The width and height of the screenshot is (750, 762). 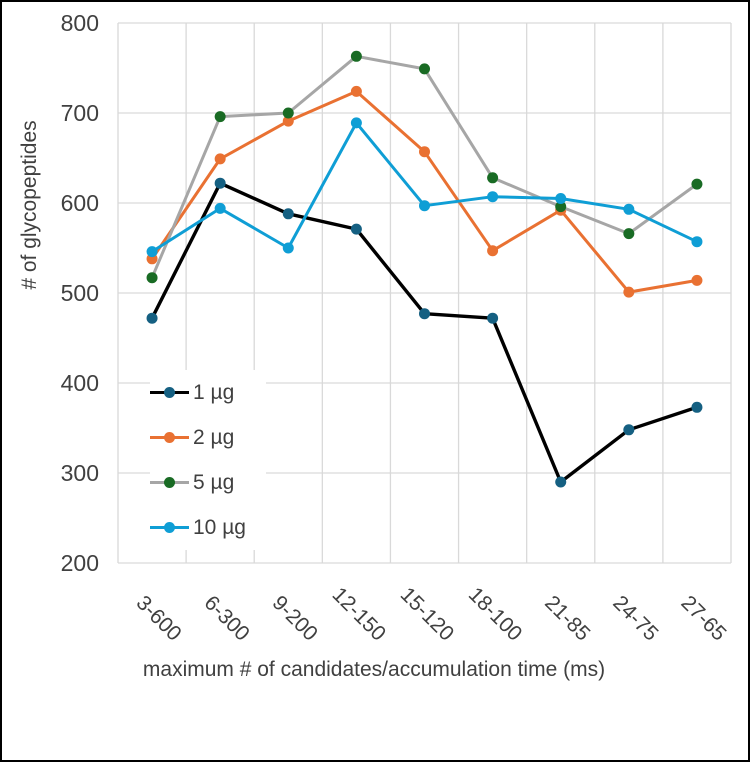 I want to click on x-tick-label: 12-150, so click(x=359, y=614).